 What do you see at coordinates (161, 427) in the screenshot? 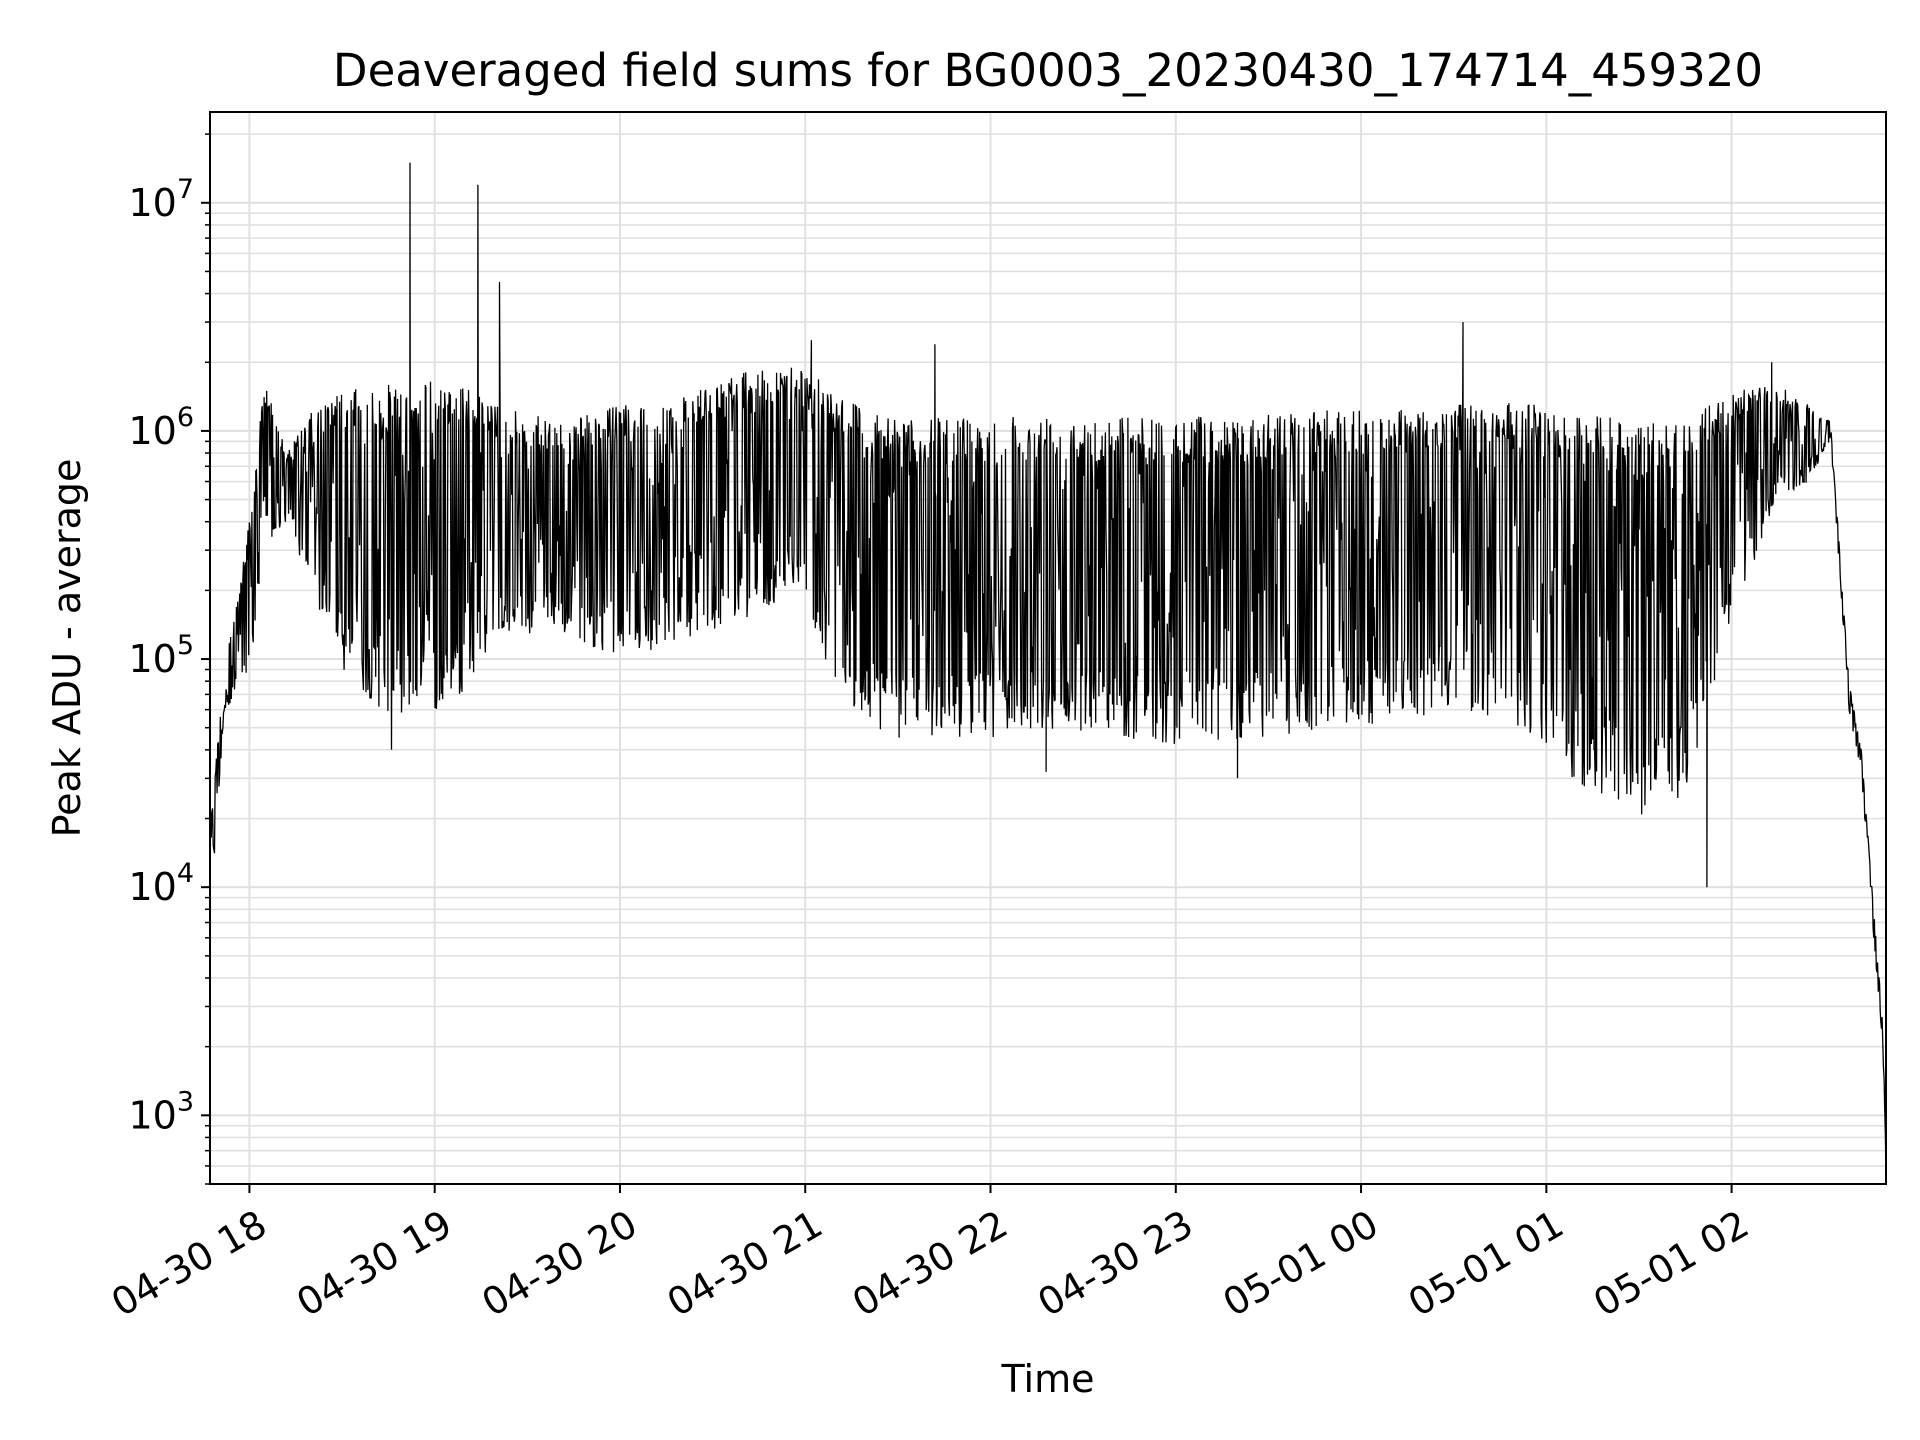
I see `y-tick-label: 10⁶` at bounding box center [161, 427].